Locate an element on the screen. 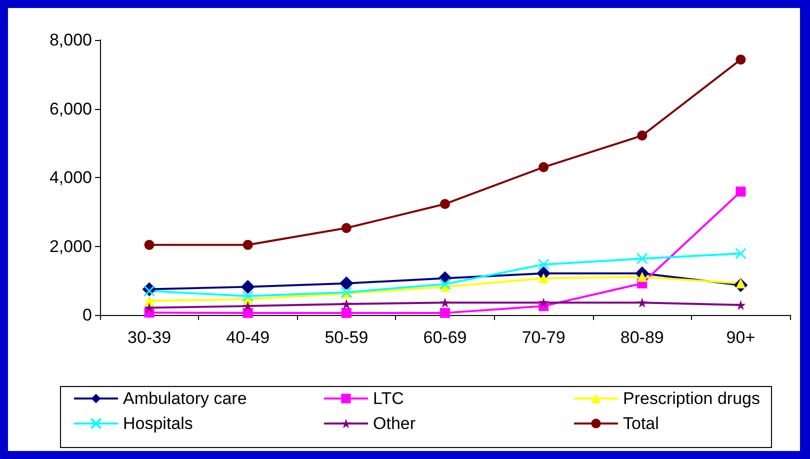 This screenshot has height=459, width=810. x-tick-label: 50-59 is located at coordinates (346, 337).